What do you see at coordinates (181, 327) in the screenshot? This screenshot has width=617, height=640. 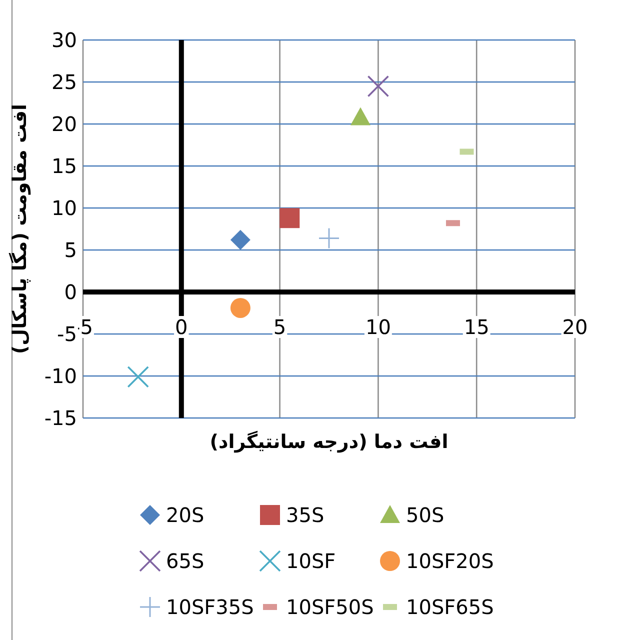 I see `x-tick-label: 0` at bounding box center [181, 327].